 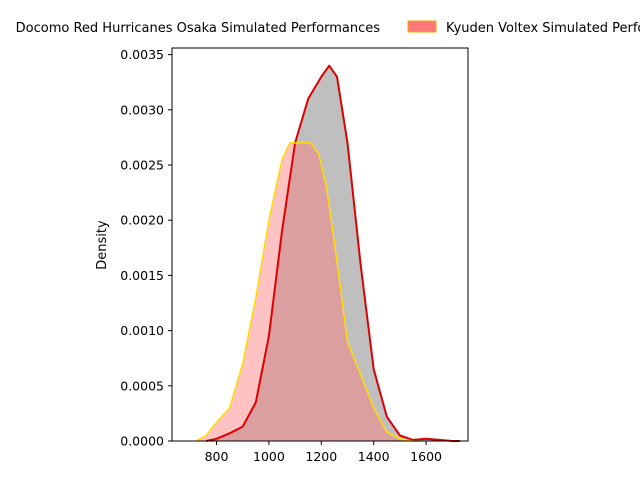 What do you see at coordinates (142, 275) in the screenshot?
I see `y-tick-label: 0.0015` at bounding box center [142, 275].